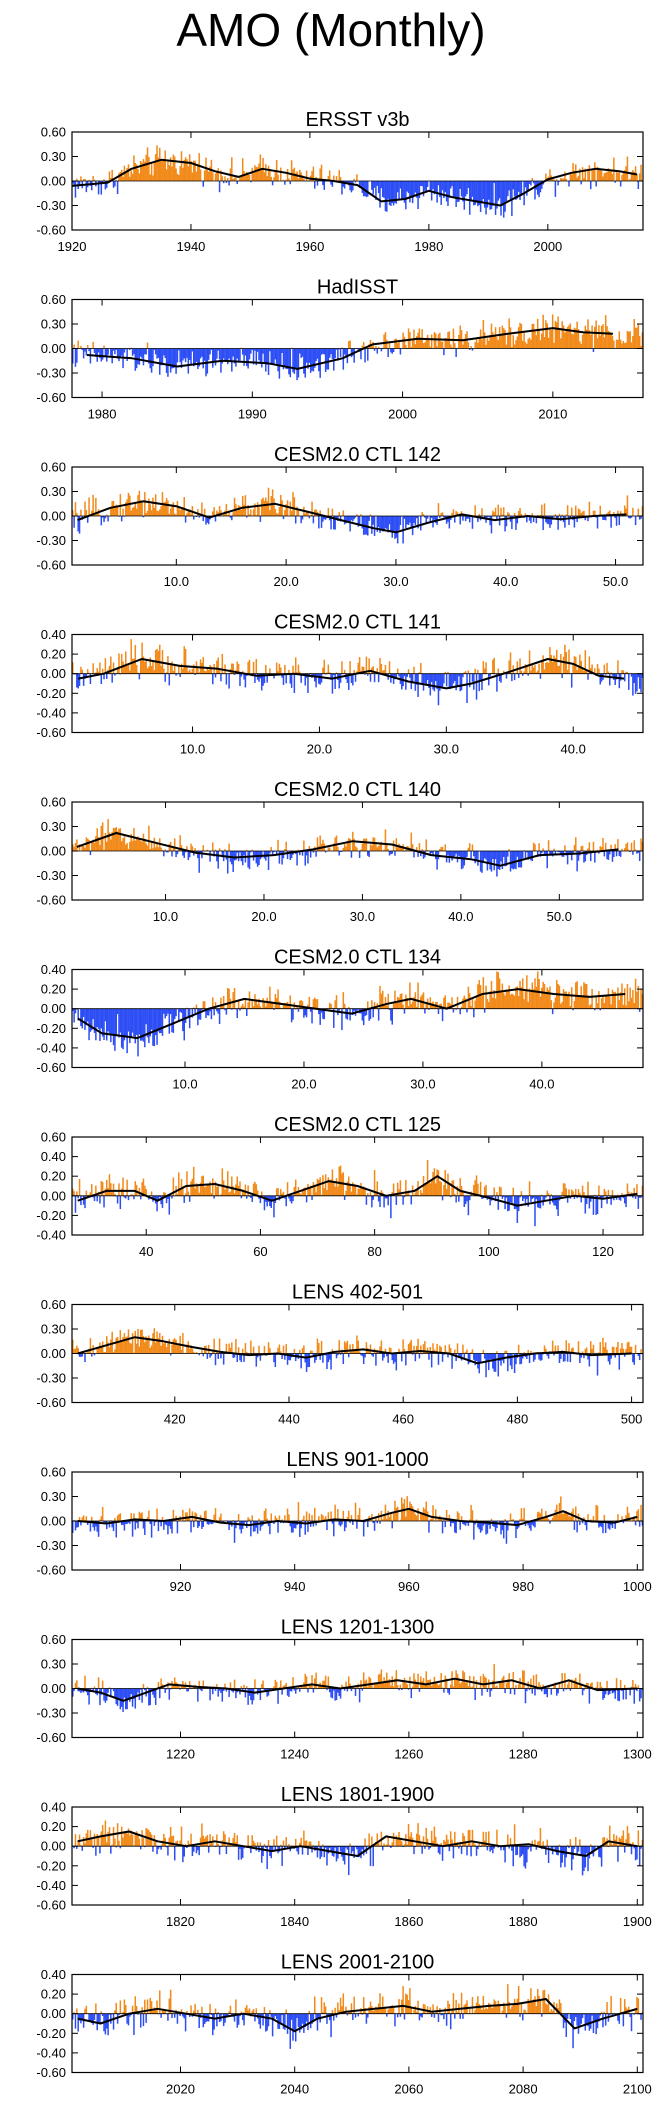 The image size is (663, 2110). What do you see at coordinates (51, 693) in the screenshot?
I see `y-tick-label: -0.20` at bounding box center [51, 693].